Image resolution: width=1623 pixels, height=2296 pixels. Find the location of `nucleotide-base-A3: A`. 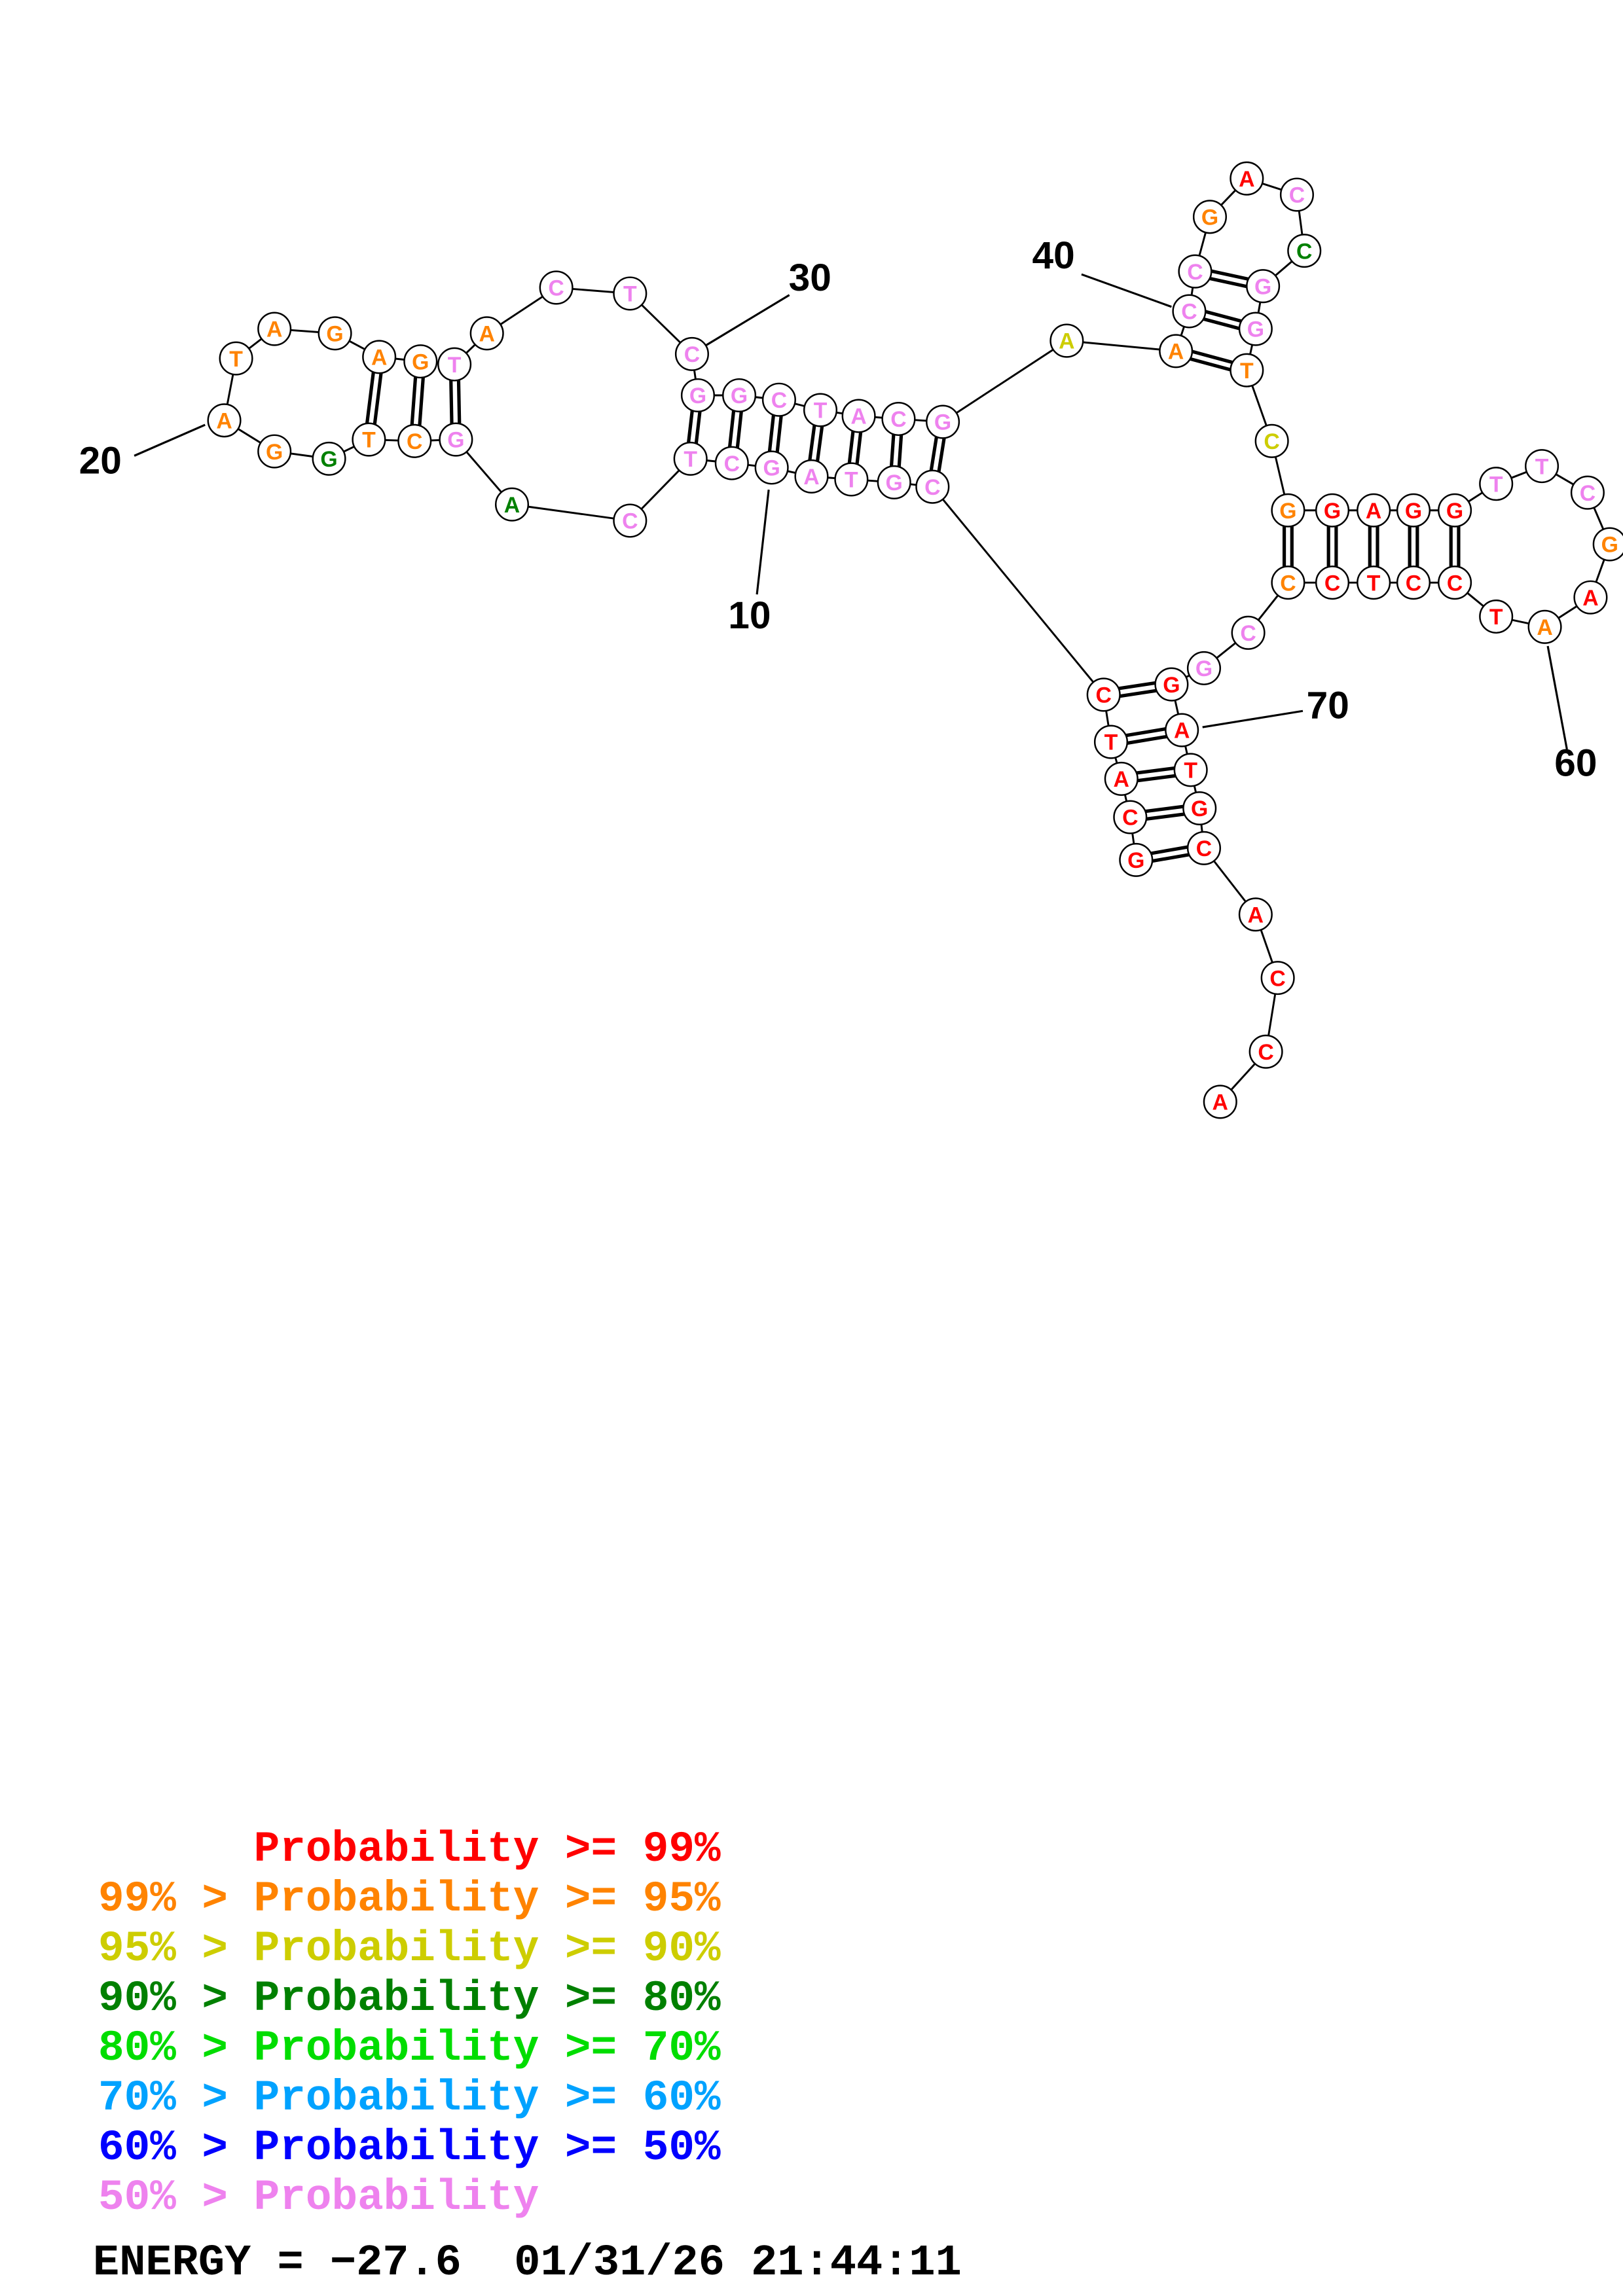

nucleotide-base-A3: A is located at coordinates (1121, 779).